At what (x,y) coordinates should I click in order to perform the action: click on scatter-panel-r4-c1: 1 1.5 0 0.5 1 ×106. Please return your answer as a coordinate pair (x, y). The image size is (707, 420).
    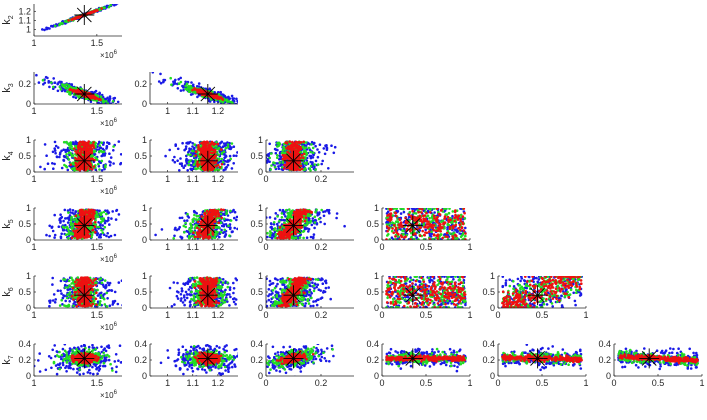
    Looking at the image, I should click on (70, 233).